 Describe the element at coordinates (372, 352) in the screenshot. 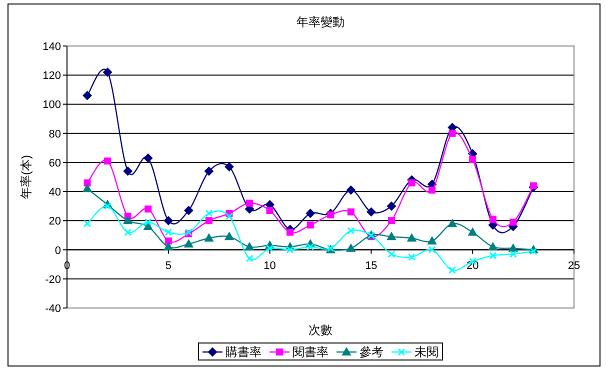

I see `legend-label: 參考` at that location.